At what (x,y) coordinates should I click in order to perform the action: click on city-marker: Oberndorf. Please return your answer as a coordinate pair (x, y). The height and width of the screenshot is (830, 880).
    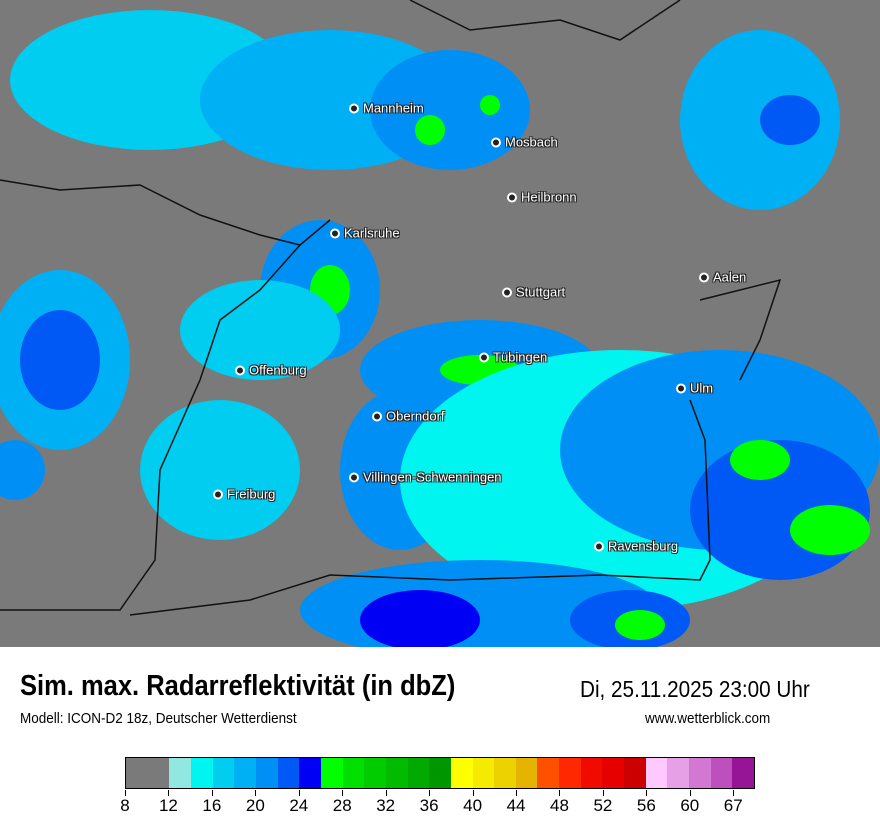
    Looking at the image, I should click on (408, 416).